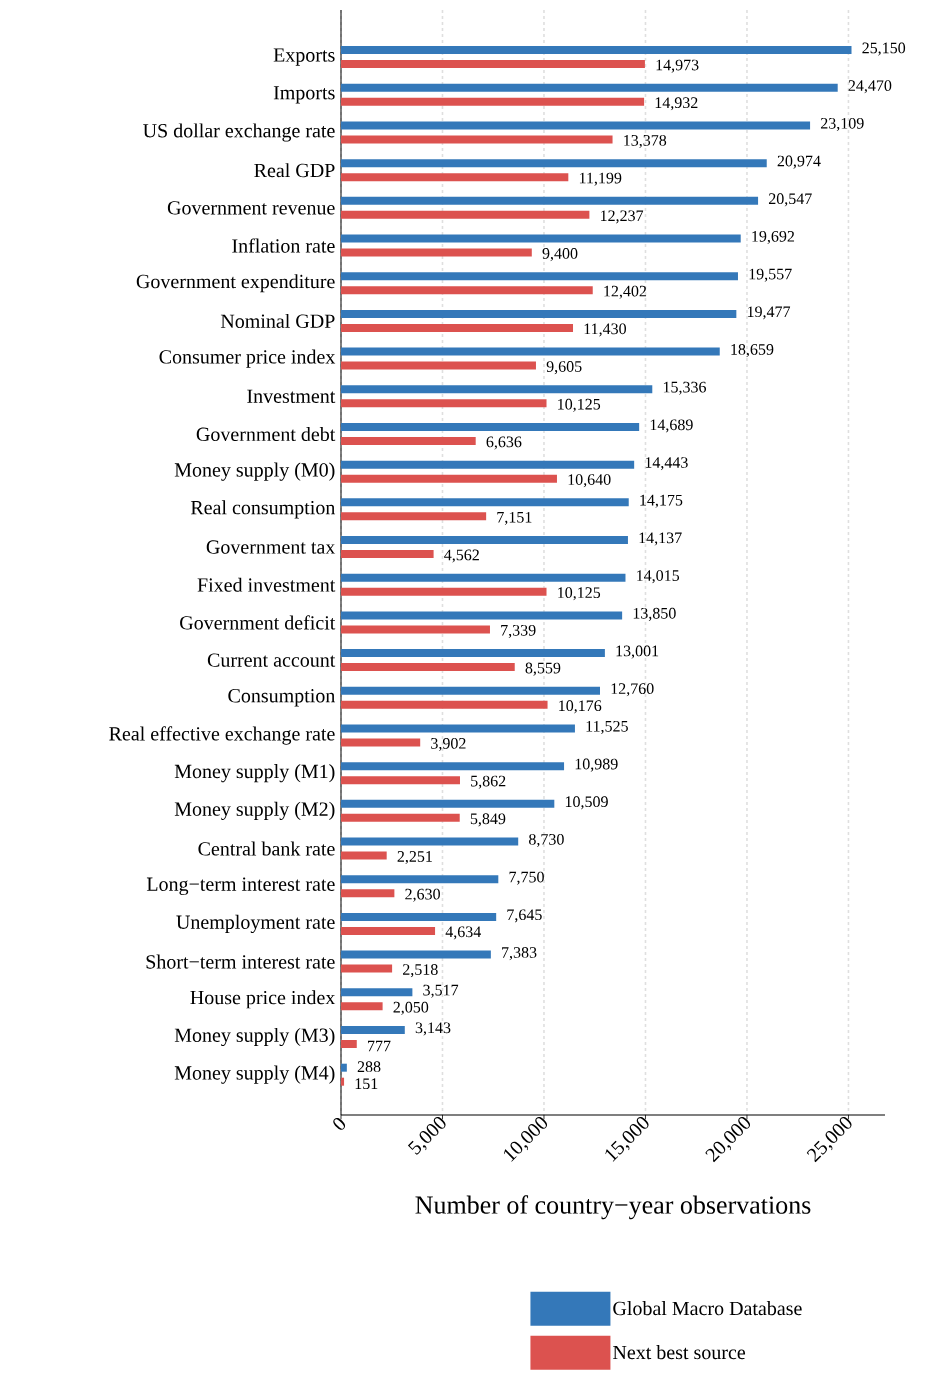 The height and width of the screenshot is (1374, 925). What do you see at coordinates (660, 539) in the screenshot?
I see `data-label: 14,137` at bounding box center [660, 539].